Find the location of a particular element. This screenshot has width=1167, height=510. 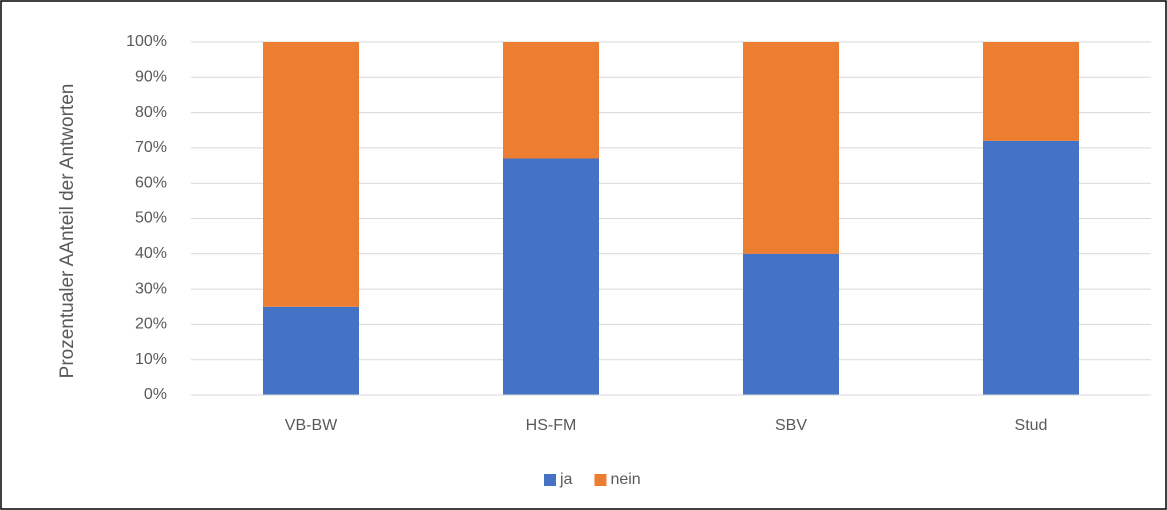

y-tick-label: 90% is located at coordinates (151, 77).